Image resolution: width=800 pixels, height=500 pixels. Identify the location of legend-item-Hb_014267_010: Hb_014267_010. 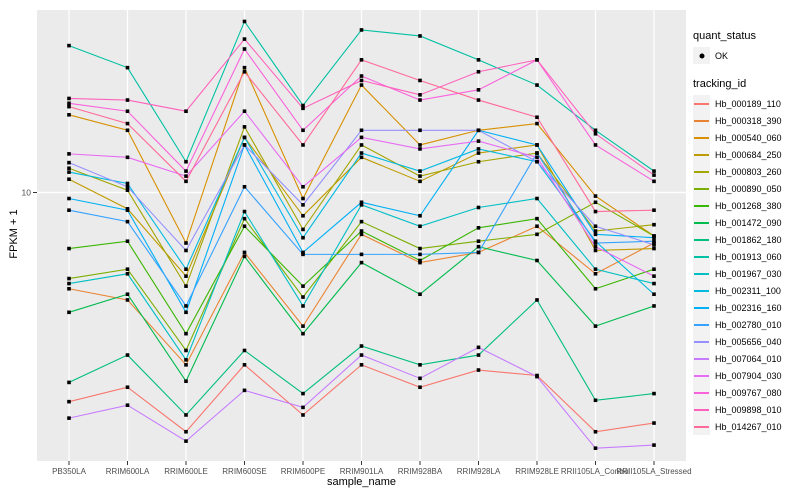
(746, 426).